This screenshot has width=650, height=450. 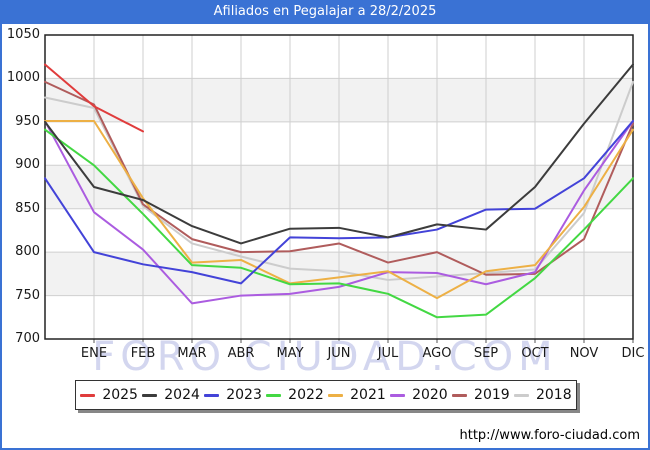 I want to click on legend-item-2021: 2021, so click(x=357, y=395).